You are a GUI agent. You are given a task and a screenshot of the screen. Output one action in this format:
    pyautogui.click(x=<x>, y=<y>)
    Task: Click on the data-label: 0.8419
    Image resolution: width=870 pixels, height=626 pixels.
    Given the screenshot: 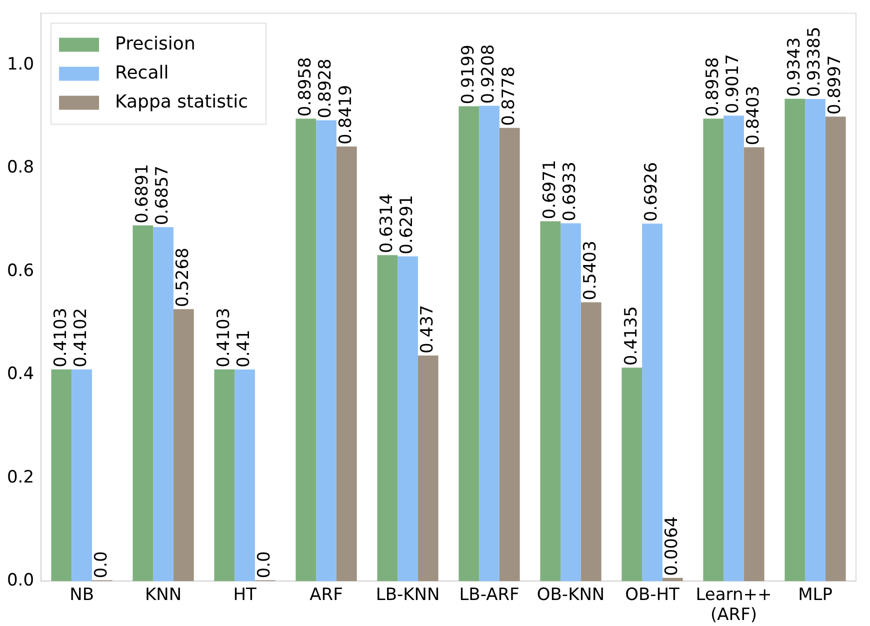 What is the action you would take?
    pyautogui.click(x=346, y=114)
    